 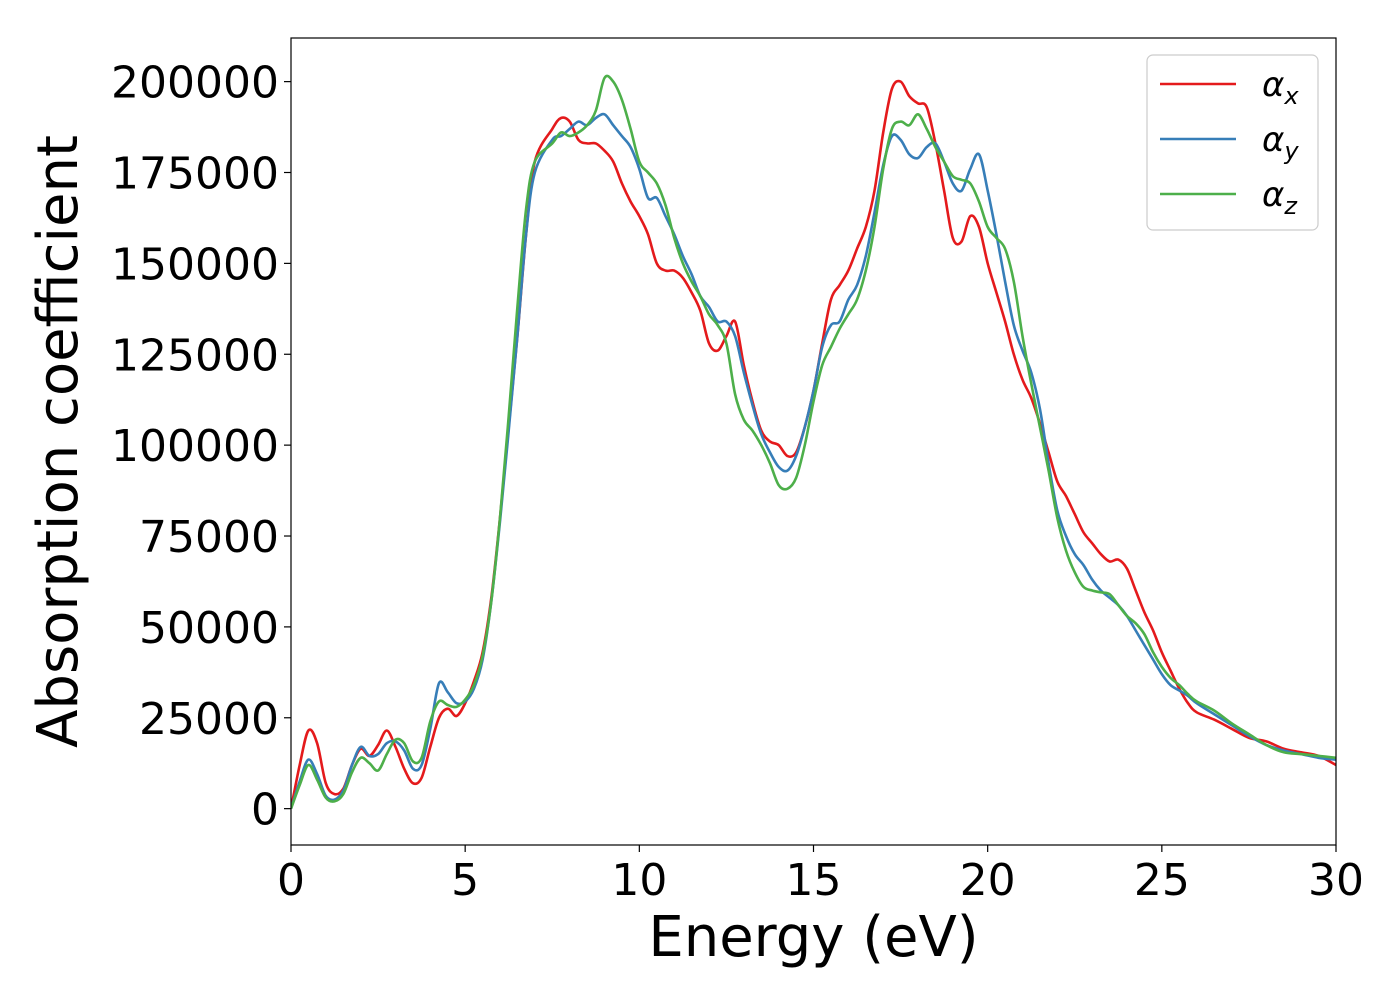 What do you see at coordinates (1162, 880) in the screenshot?
I see `x-tick-label: 25` at bounding box center [1162, 880].